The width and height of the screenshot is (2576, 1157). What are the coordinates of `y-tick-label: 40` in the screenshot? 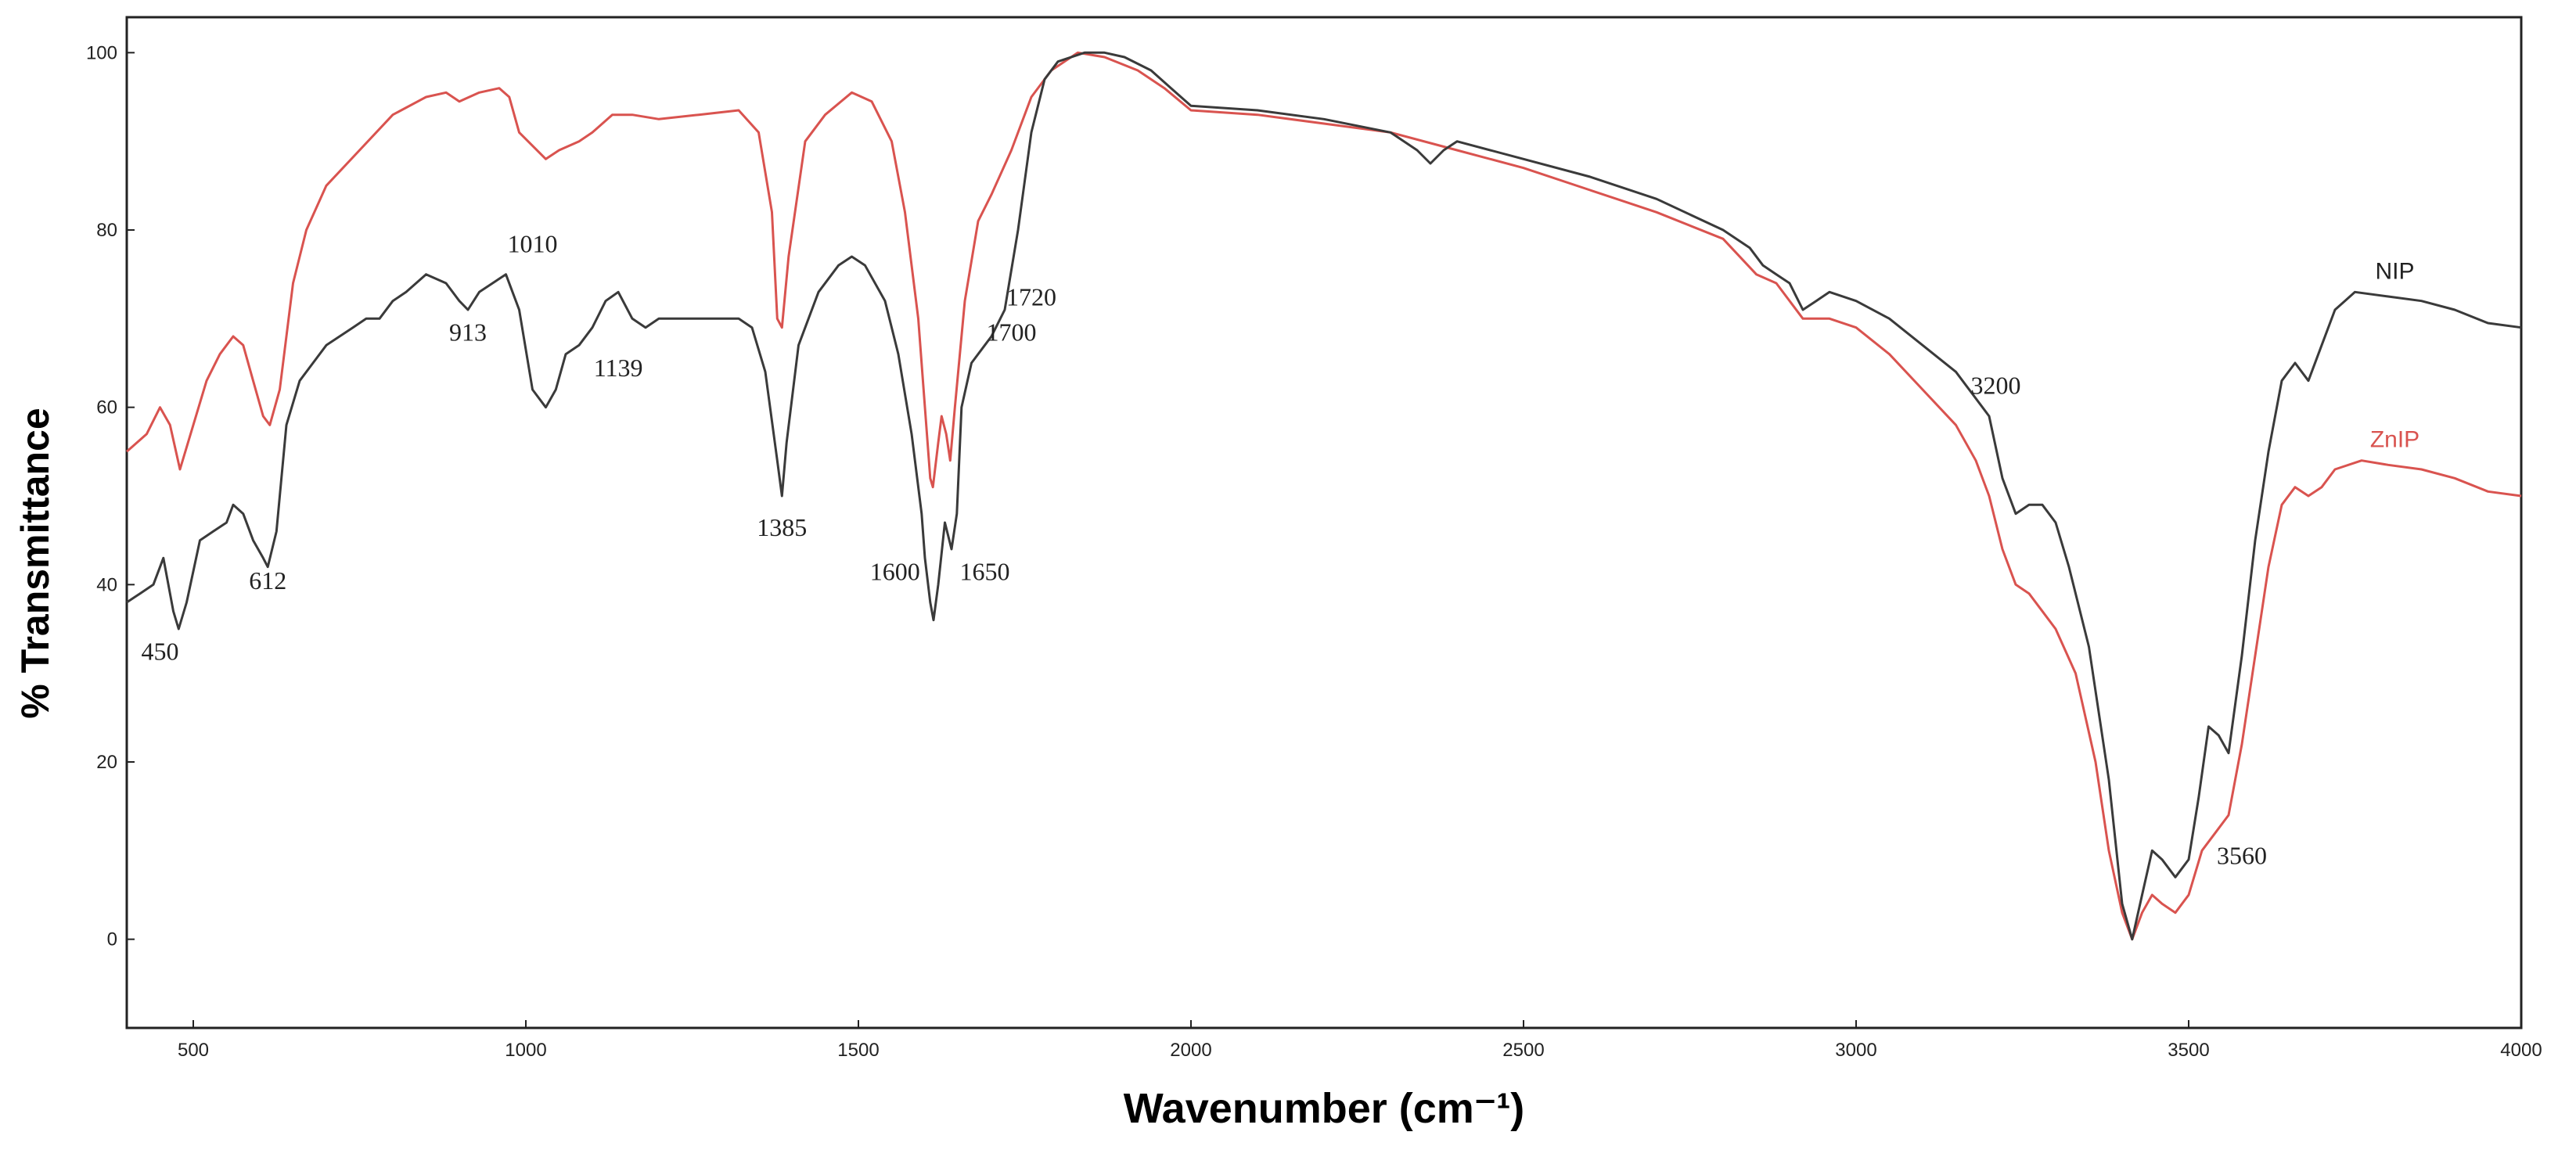 It's located at (107, 585).